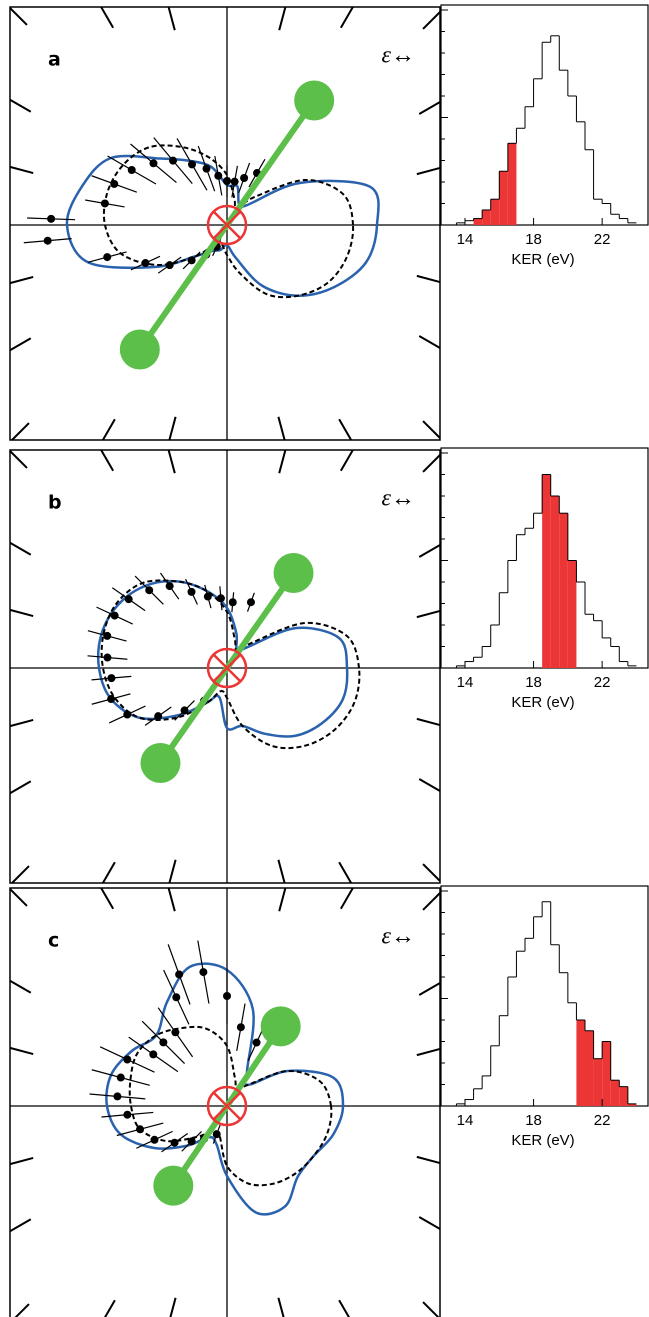 Image resolution: width=649 pixels, height=1317 pixels. What do you see at coordinates (542, 259) in the screenshot?
I see `x-axis-label: KER (eV)` at bounding box center [542, 259].